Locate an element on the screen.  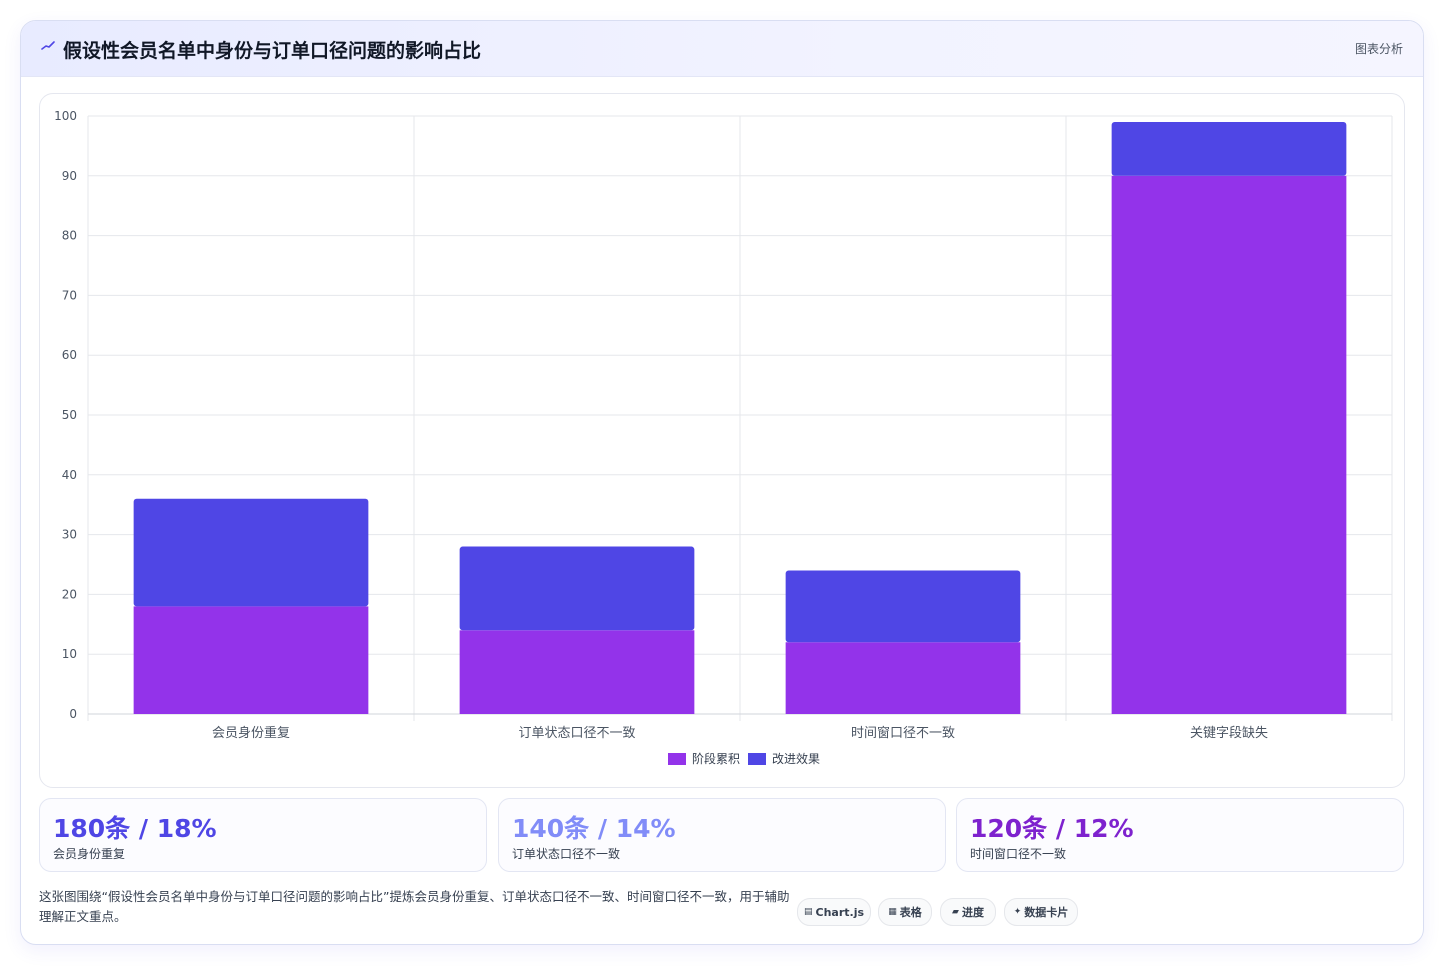
y-tick-label: 0 is located at coordinates (73, 714).